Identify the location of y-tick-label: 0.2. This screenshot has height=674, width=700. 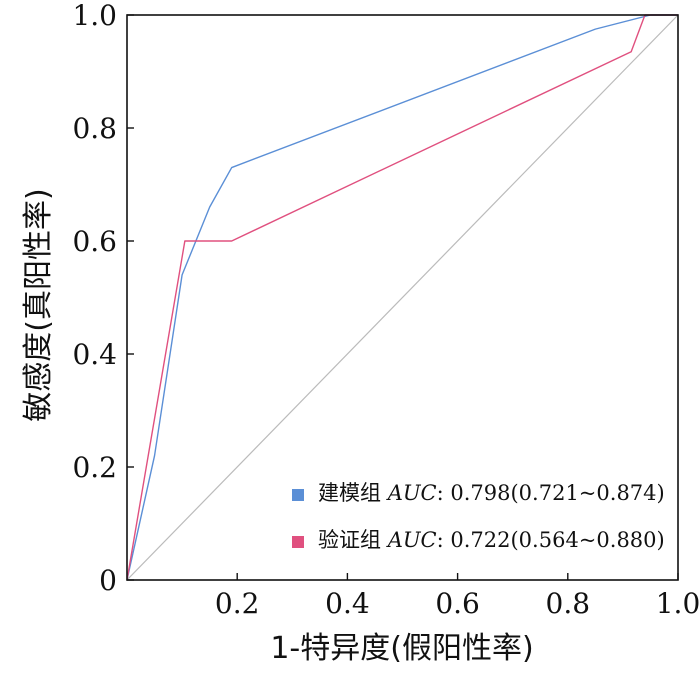
(94, 467).